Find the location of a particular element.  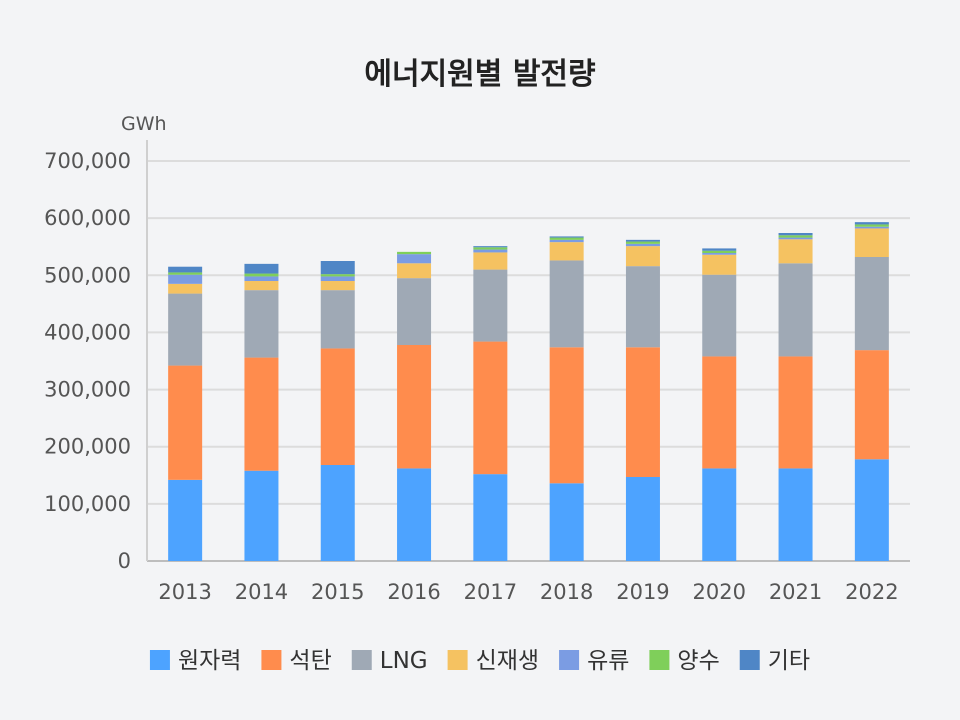

chart-title: 에너지원별 발전량 is located at coordinates (480, 74).